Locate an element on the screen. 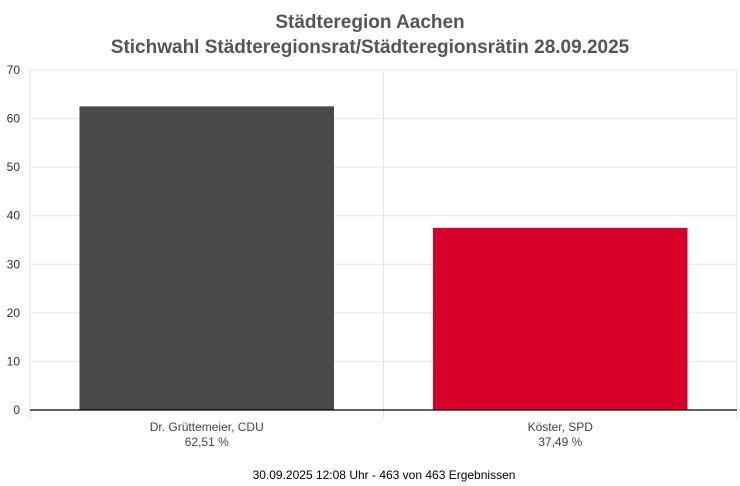 The height and width of the screenshot is (486, 740). y-tick-label: 60 is located at coordinates (14, 119).